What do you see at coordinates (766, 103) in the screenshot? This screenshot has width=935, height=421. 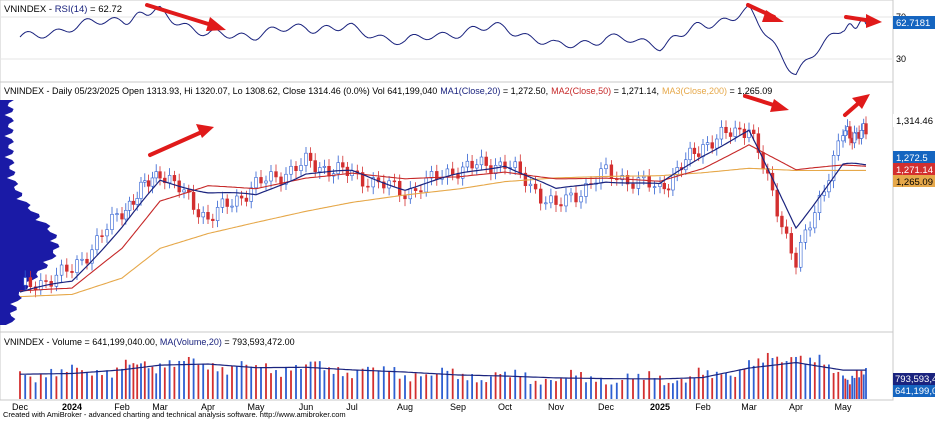 I see `arrow-price-apr` at bounding box center [766, 103].